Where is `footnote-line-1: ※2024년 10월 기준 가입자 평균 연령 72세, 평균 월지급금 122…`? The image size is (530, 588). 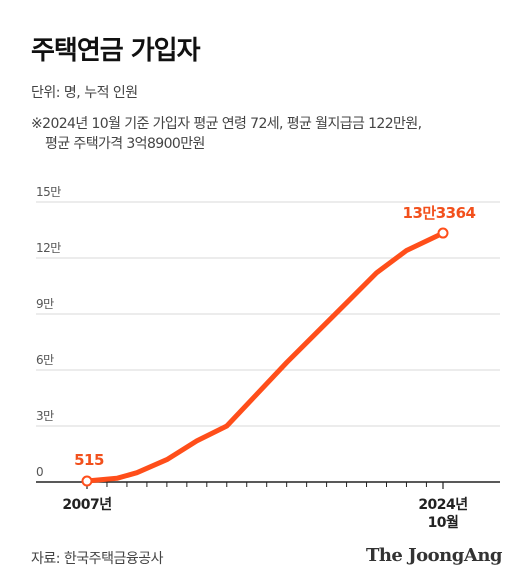
footnote-line-1: ※2024년 10월 기준 가입자 평균 연령 72세, 평균 월지급금 122… is located at coordinates (226, 124).